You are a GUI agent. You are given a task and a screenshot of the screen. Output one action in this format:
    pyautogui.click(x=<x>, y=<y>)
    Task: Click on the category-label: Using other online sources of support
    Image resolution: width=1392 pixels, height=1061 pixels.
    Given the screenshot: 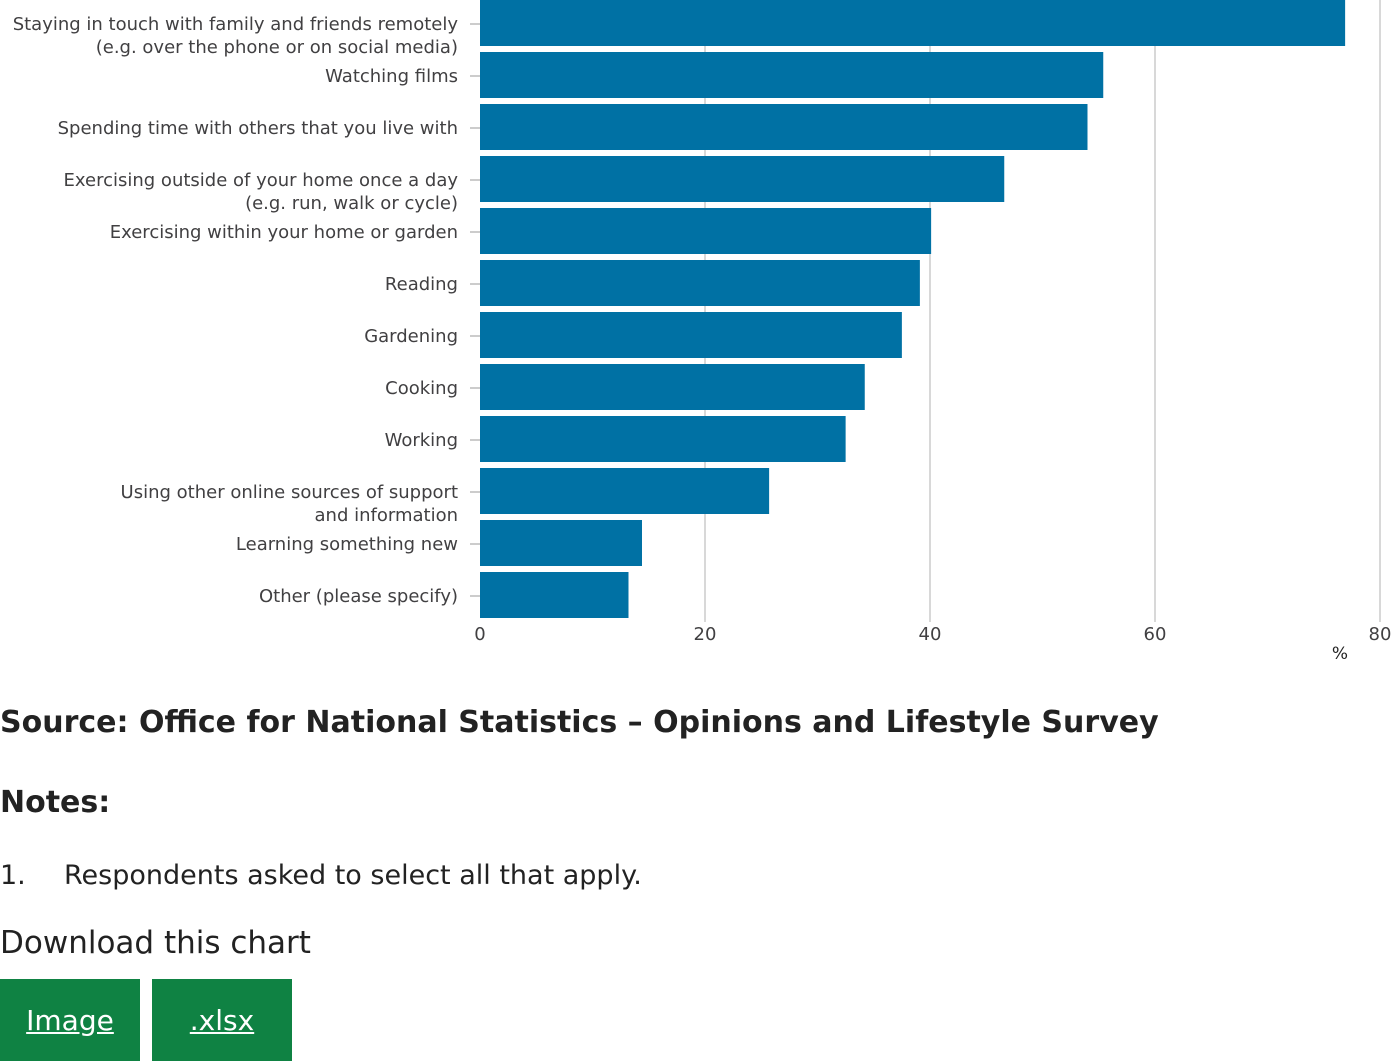 What is the action you would take?
    pyautogui.click(x=289, y=492)
    